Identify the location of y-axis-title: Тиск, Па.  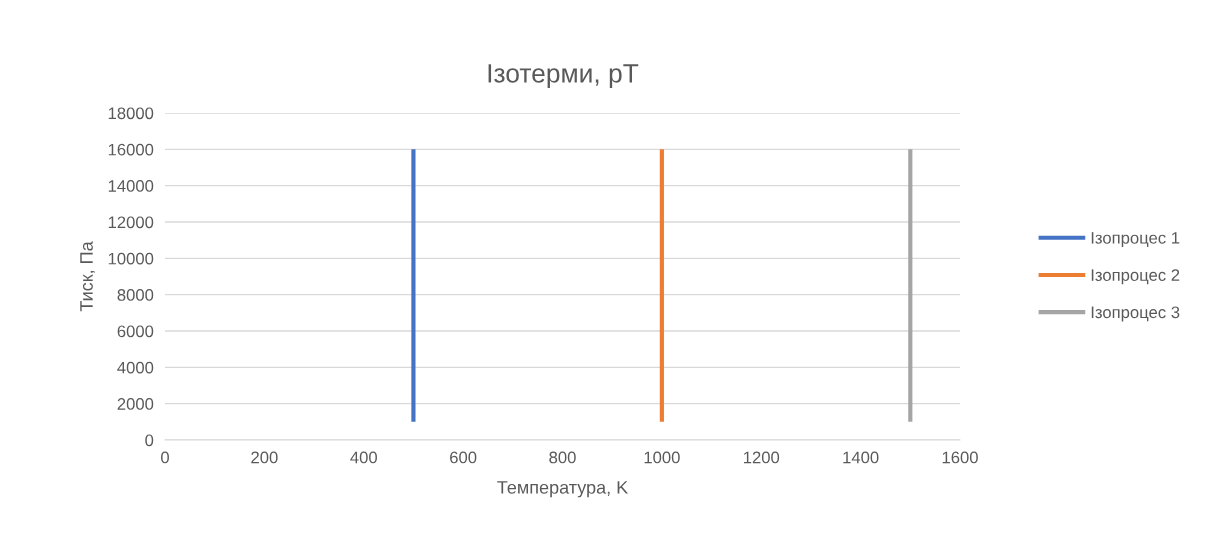
(87, 276).